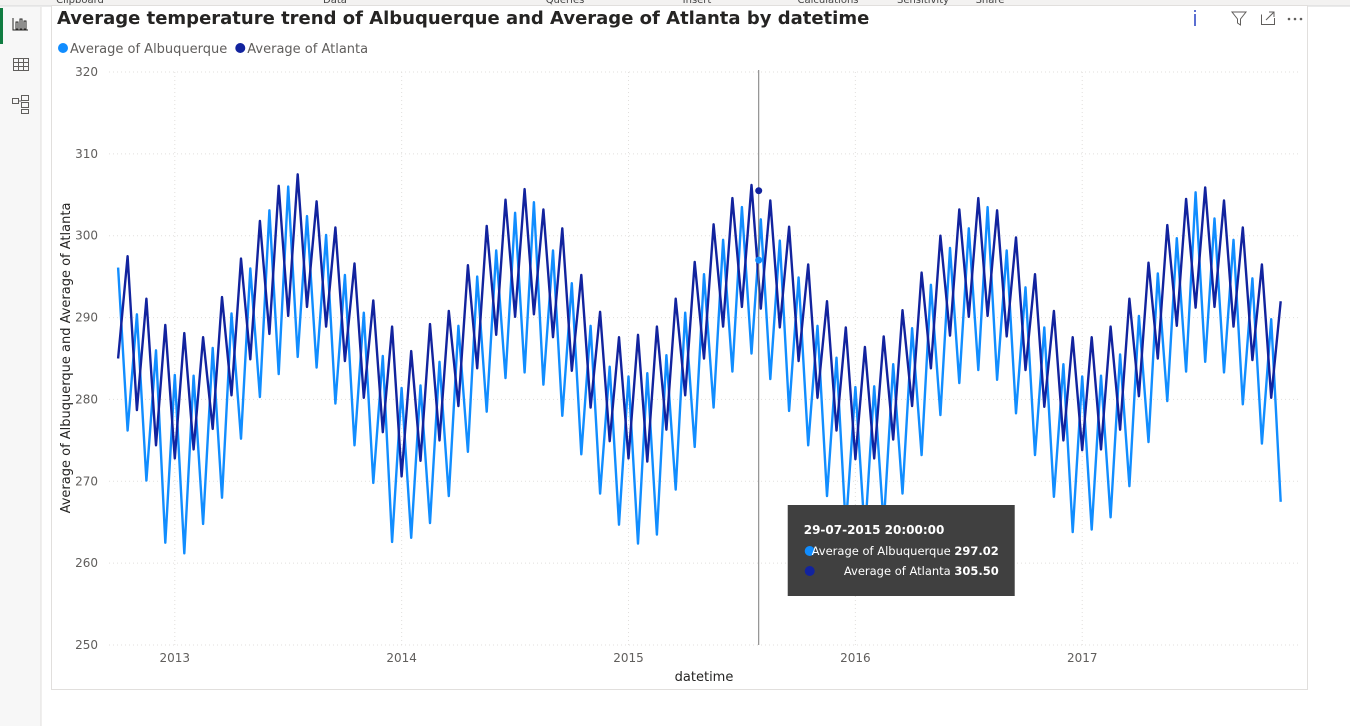  What do you see at coordinates (1239, 18) in the screenshot?
I see `filter-icon` at bounding box center [1239, 18].